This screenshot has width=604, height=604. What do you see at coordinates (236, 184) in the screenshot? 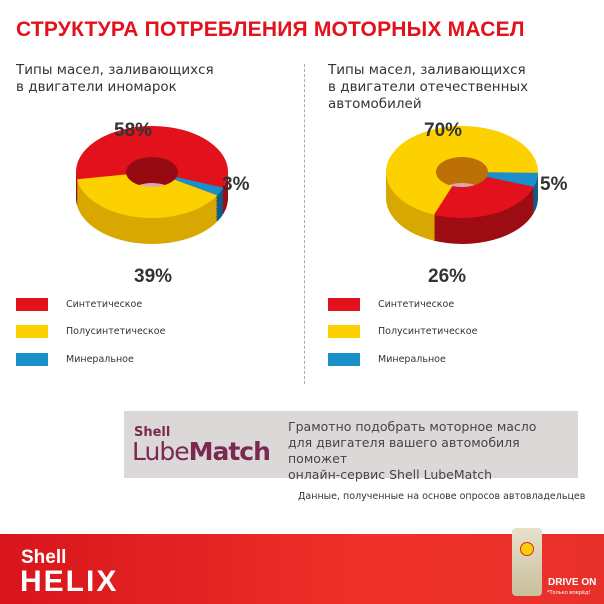
I see `left-label-mineral: 3%` at bounding box center [236, 184].